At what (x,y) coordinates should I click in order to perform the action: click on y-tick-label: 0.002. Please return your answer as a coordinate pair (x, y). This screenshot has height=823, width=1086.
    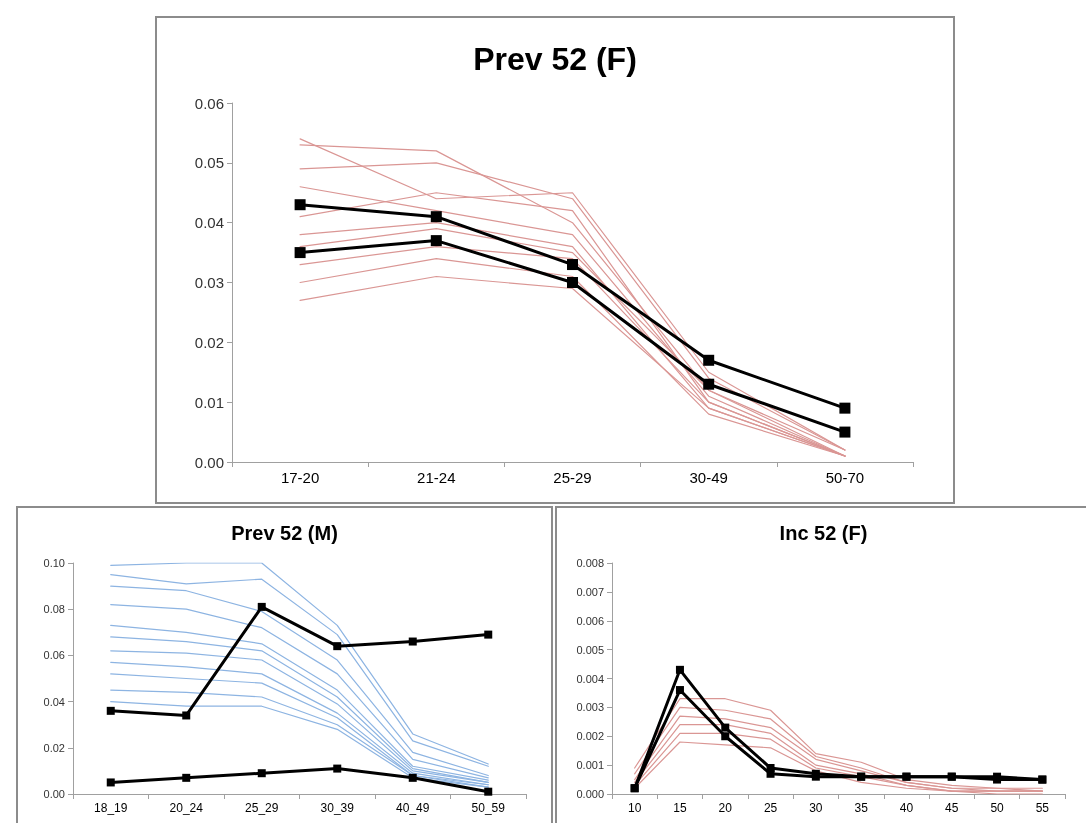
    Looking at the image, I should click on (590, 736).